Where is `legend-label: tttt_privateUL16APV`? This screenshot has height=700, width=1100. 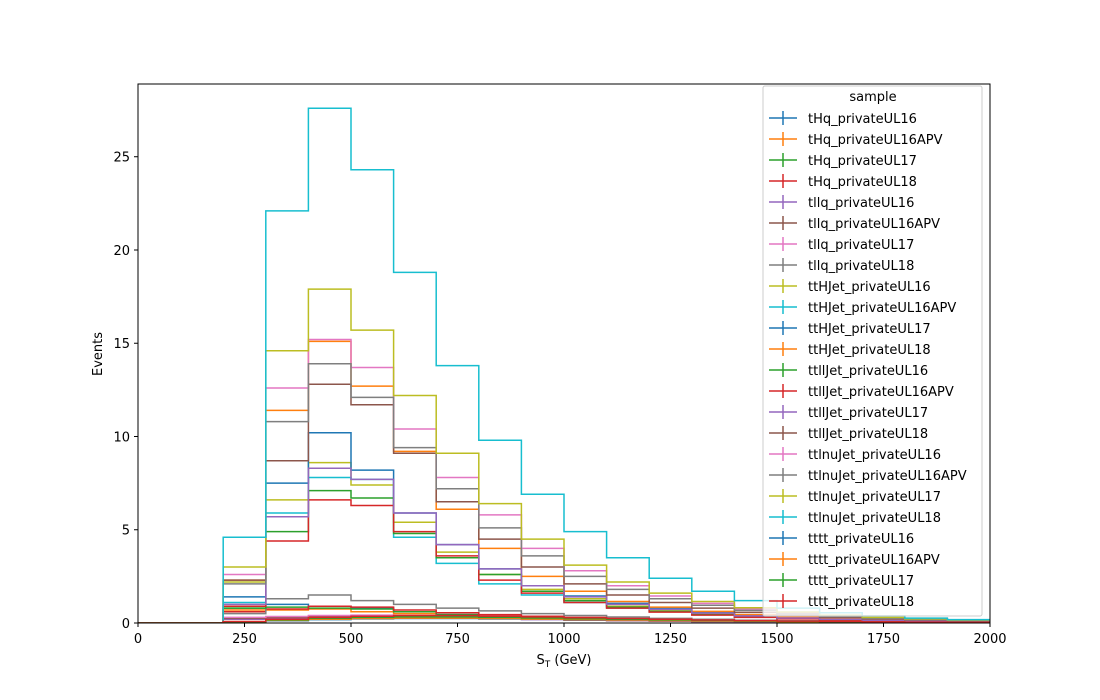
legend-label: tttt_privateUL16APV is located at coordinates (874, 560).